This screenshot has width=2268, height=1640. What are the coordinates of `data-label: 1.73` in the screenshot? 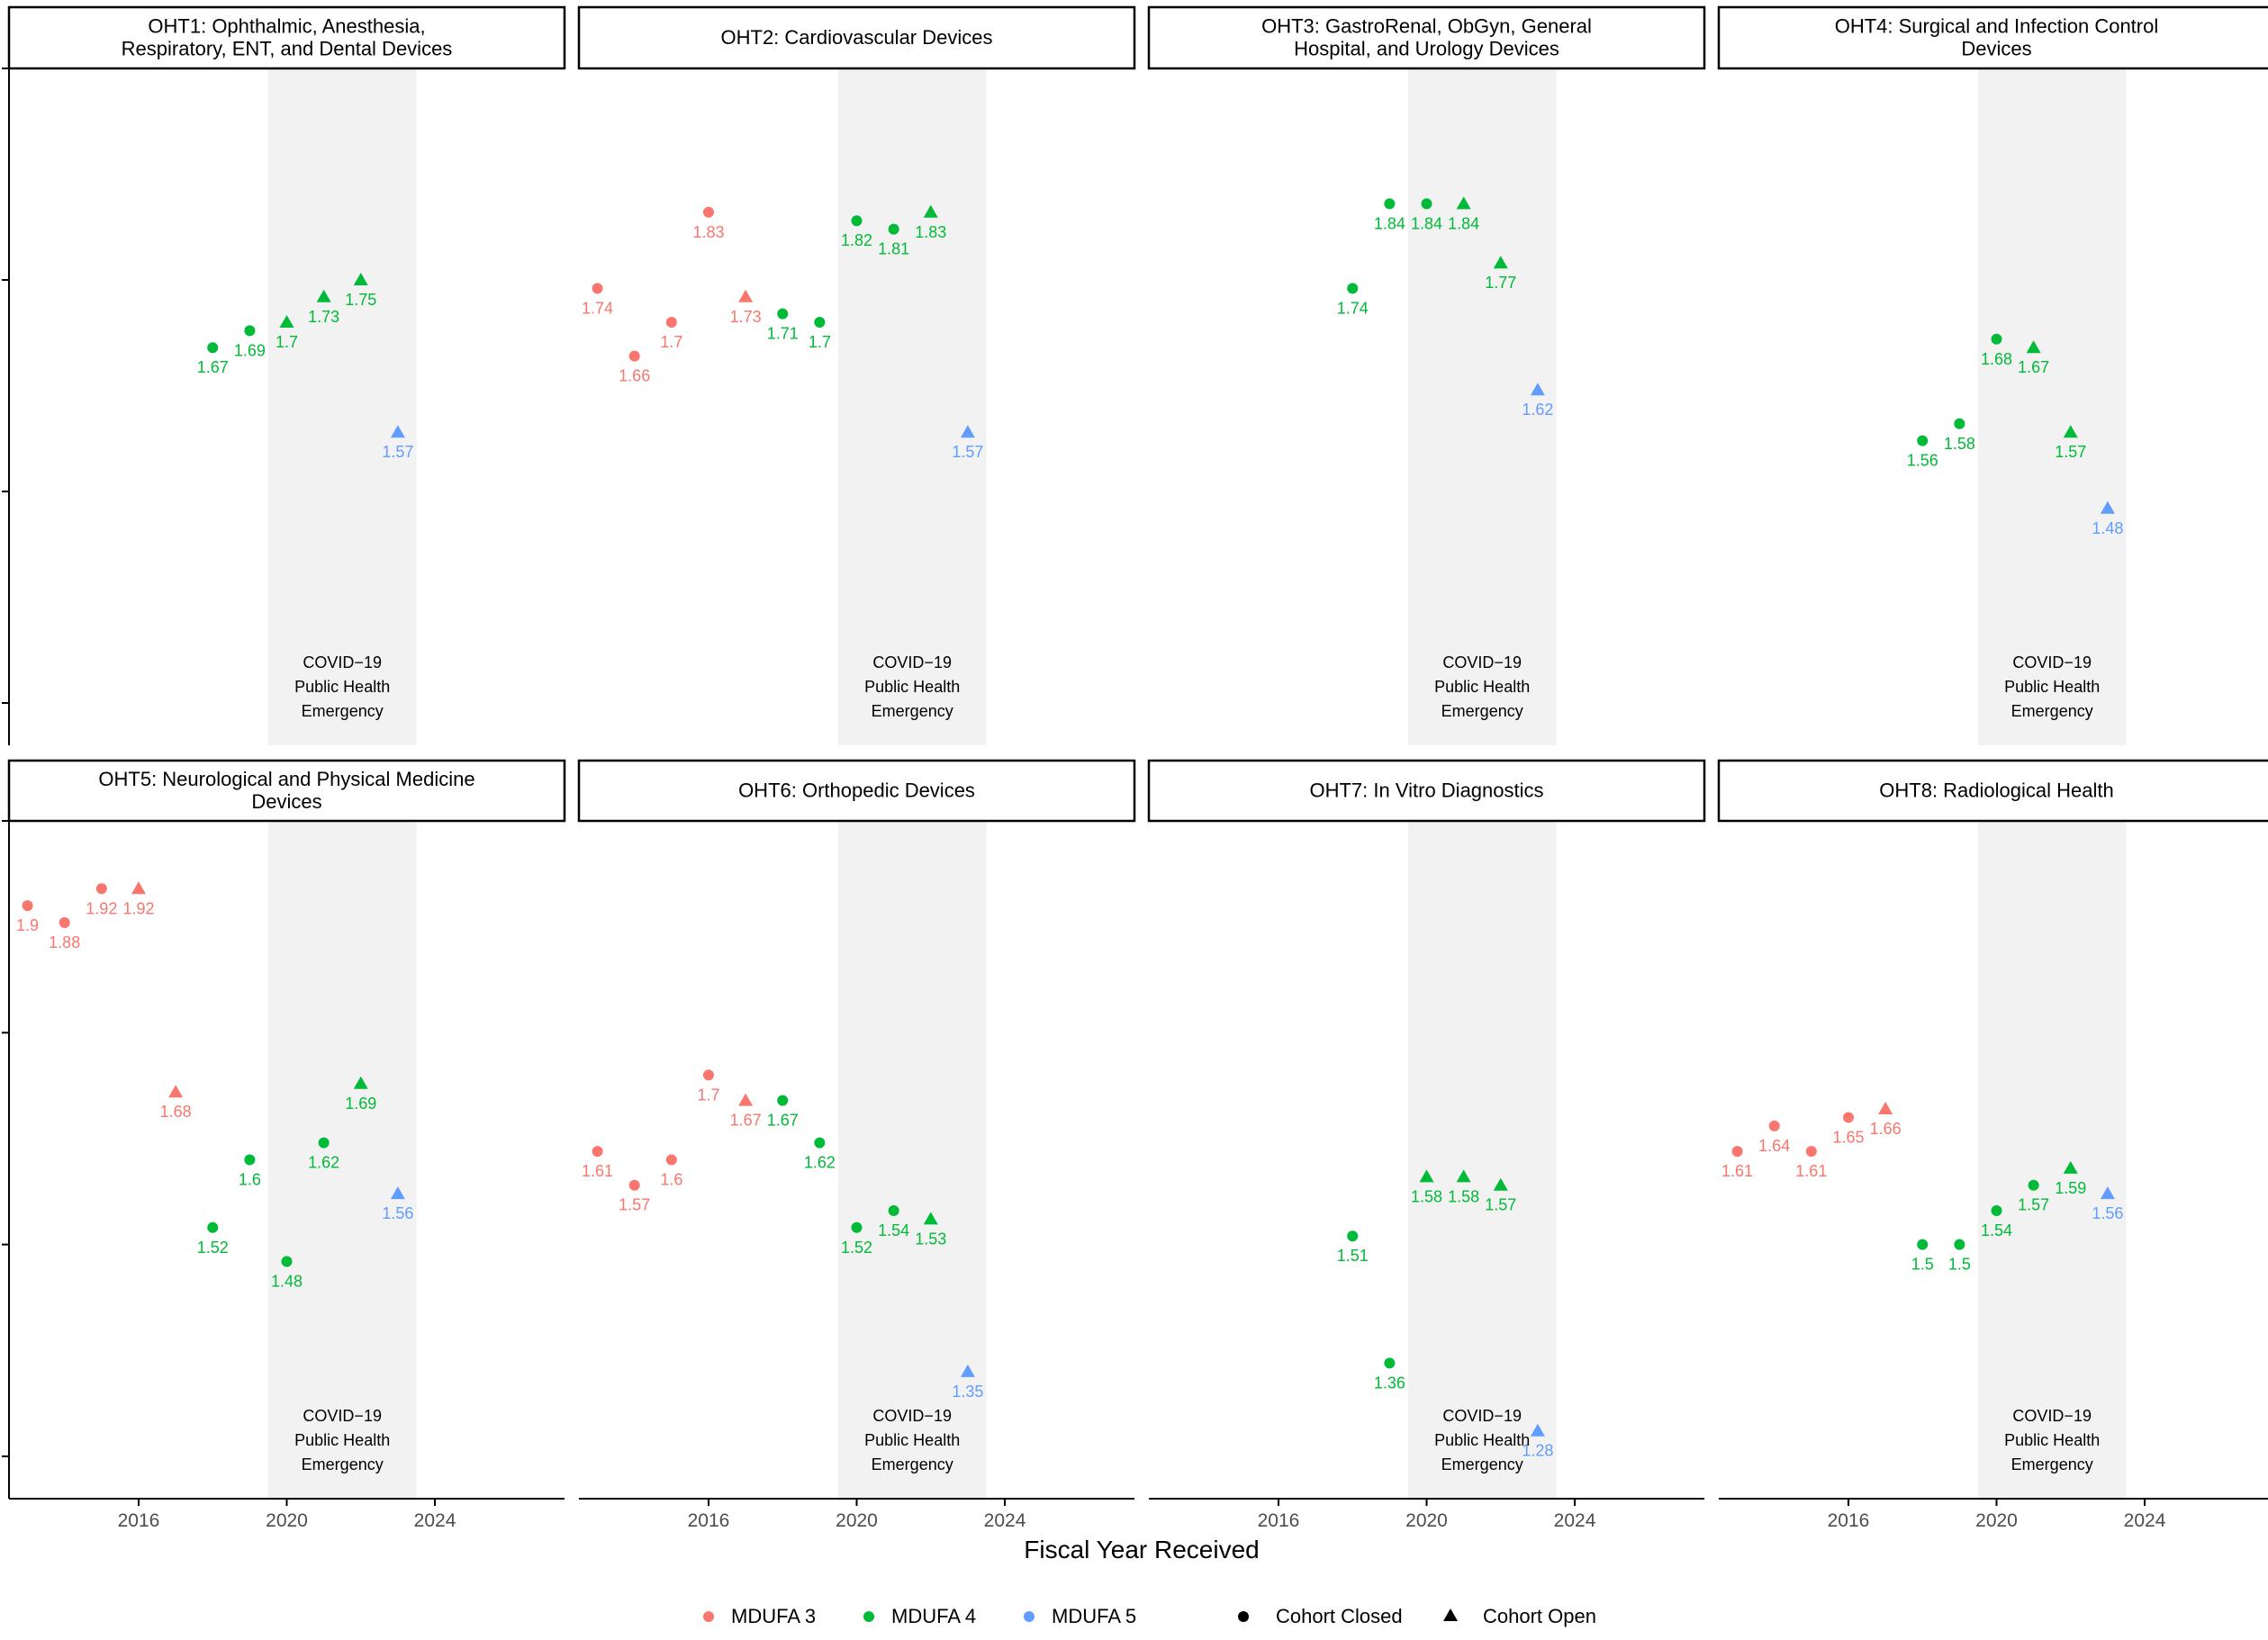 It's located at (746, 317).